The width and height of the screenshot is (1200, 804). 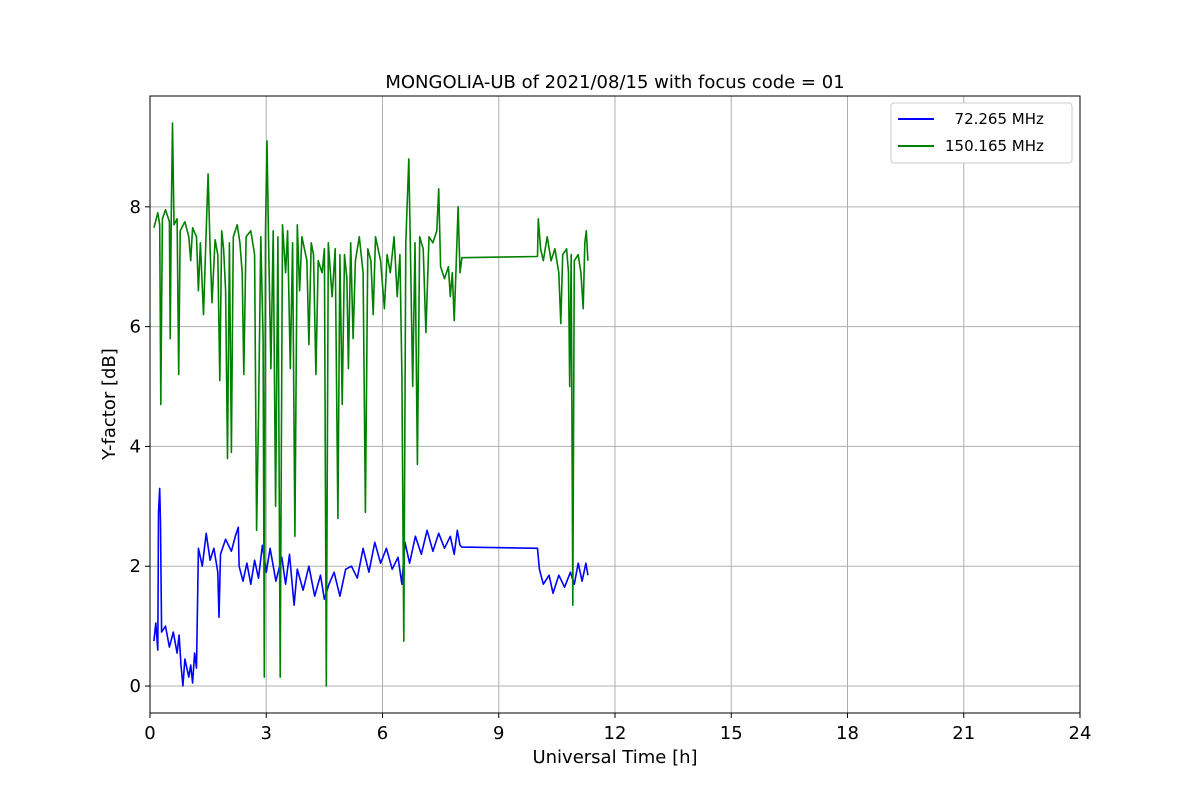 I want to click on y-tick-label: 6, so click(x=135, y=327).